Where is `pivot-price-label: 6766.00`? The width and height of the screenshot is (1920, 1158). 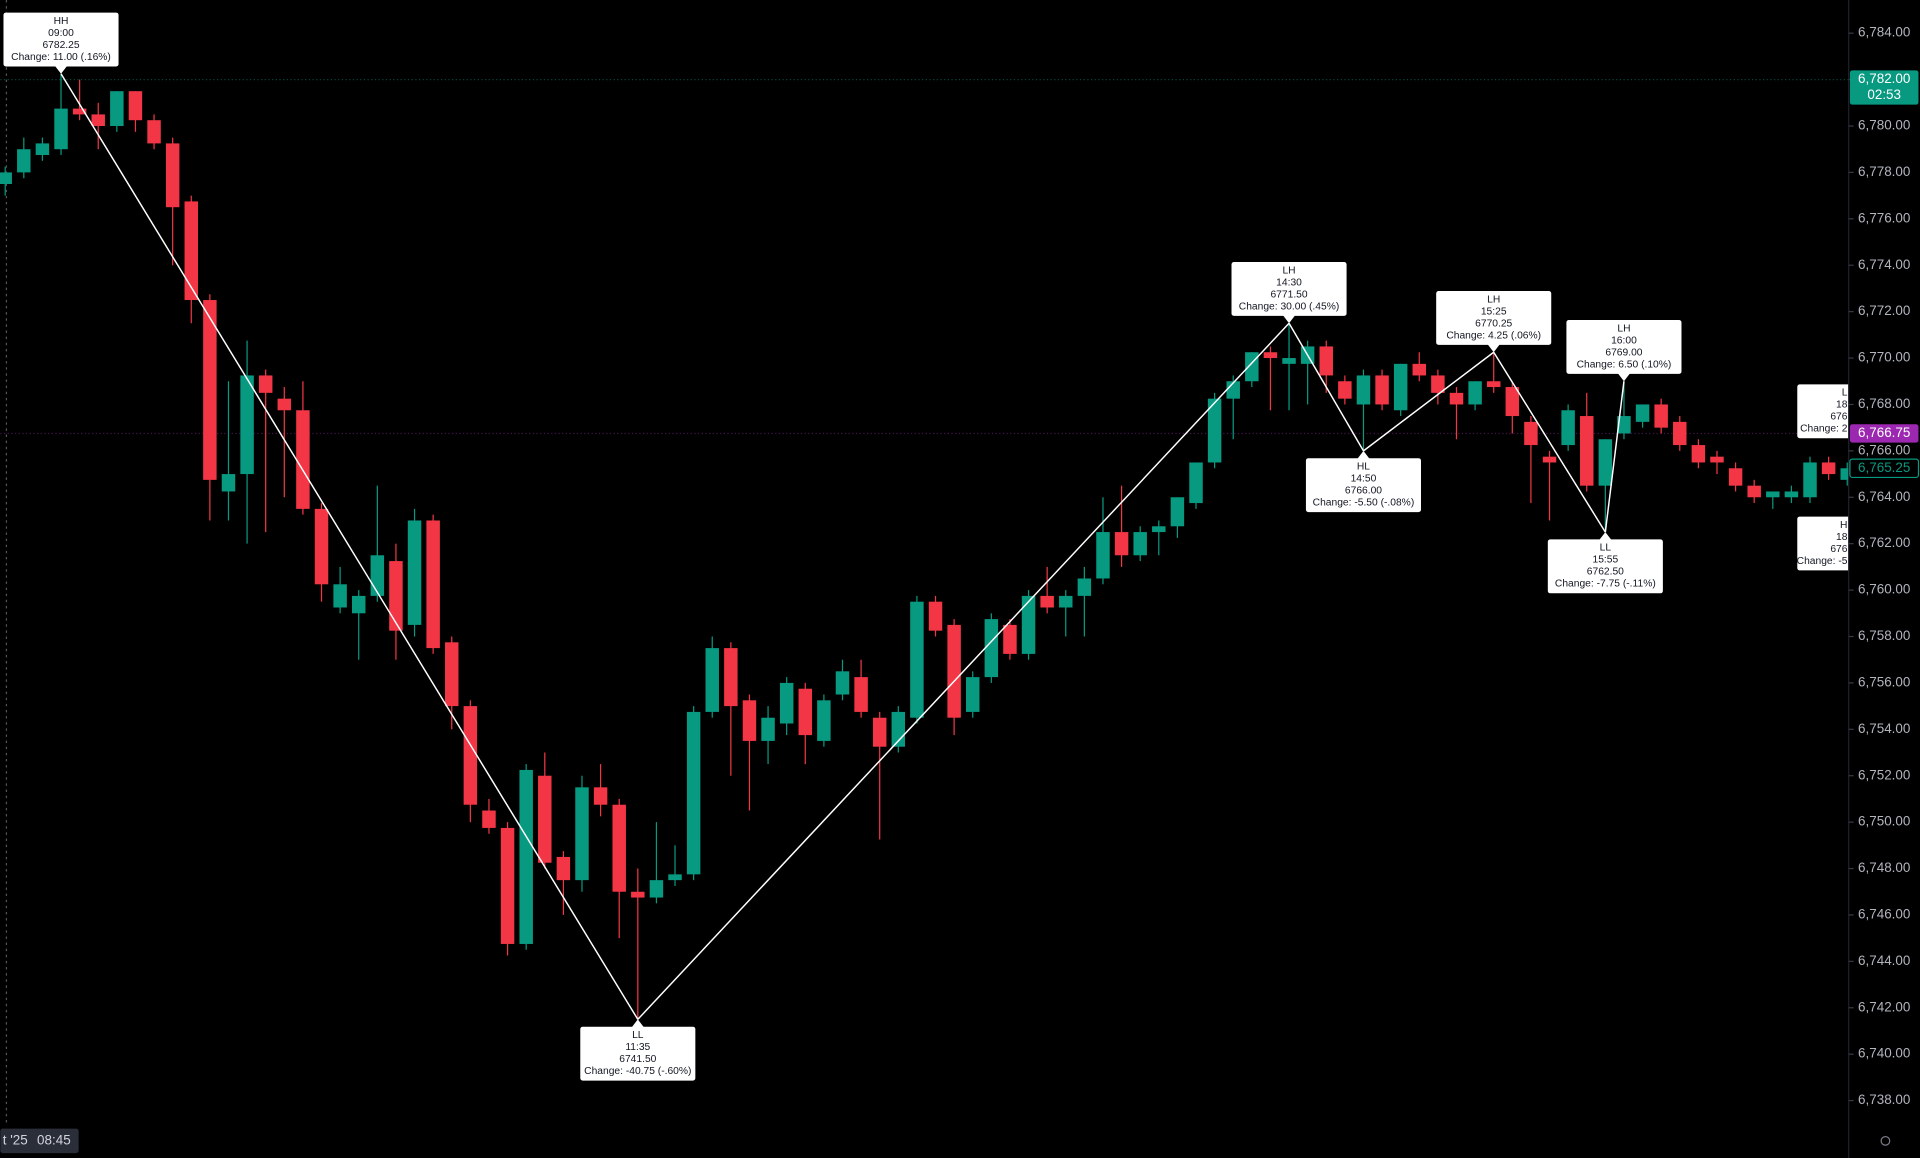 pivot-price-label: 6766.00 is located at coordinates (1363, 490).